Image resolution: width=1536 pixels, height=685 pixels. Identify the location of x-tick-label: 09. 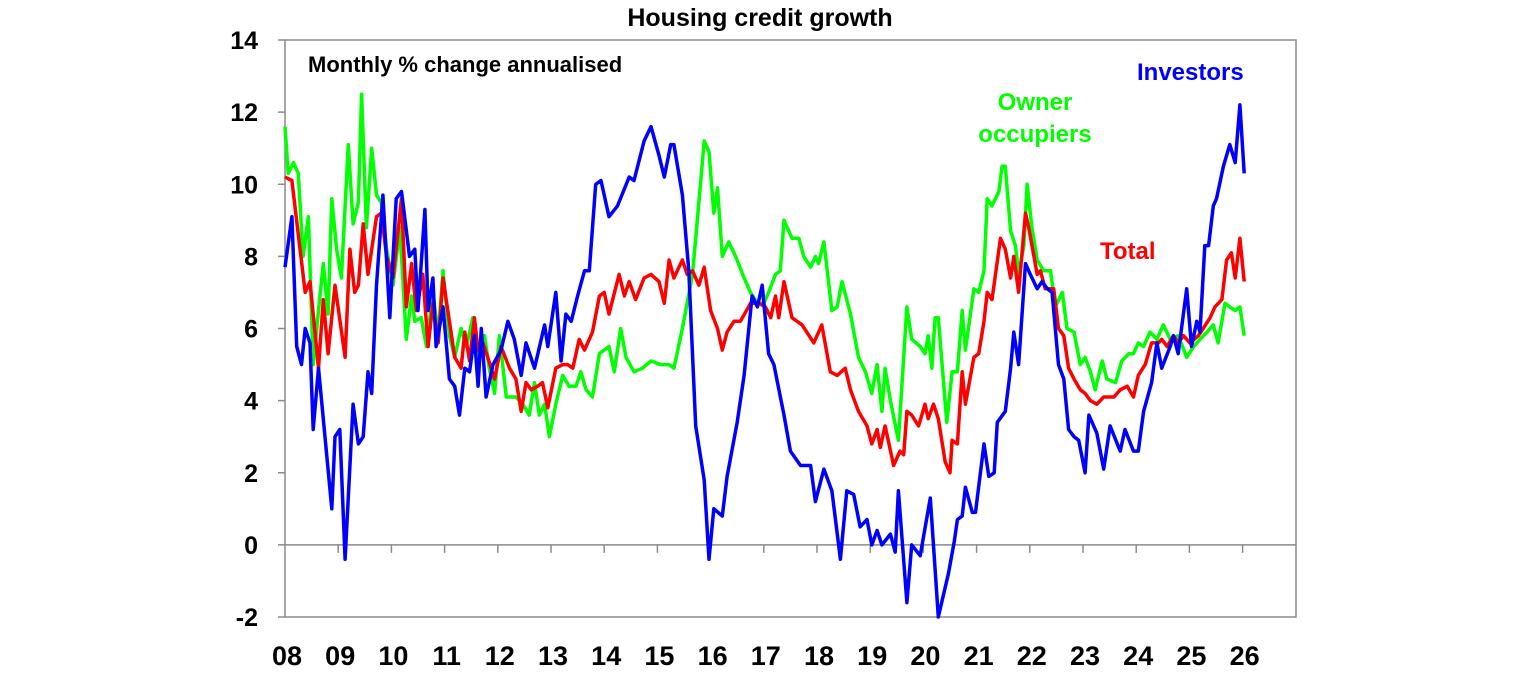
(340, 656).